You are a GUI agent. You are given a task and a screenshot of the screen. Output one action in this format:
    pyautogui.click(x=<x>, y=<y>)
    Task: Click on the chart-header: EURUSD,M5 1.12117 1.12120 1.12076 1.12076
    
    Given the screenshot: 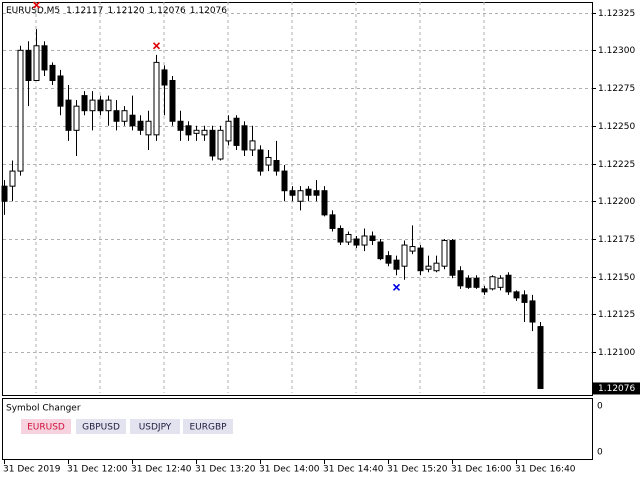 What is the action you would take?
    pyautogui.click(x=116, y=11)
    